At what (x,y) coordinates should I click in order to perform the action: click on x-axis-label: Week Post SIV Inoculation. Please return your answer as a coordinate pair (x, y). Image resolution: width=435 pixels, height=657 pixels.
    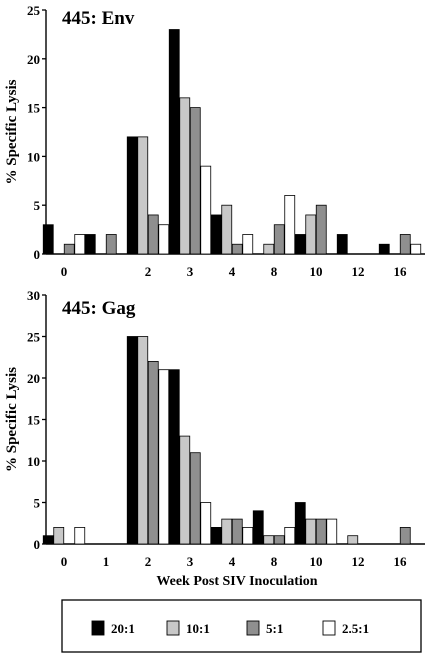
    Looking at the image, I should click on (236, 581).